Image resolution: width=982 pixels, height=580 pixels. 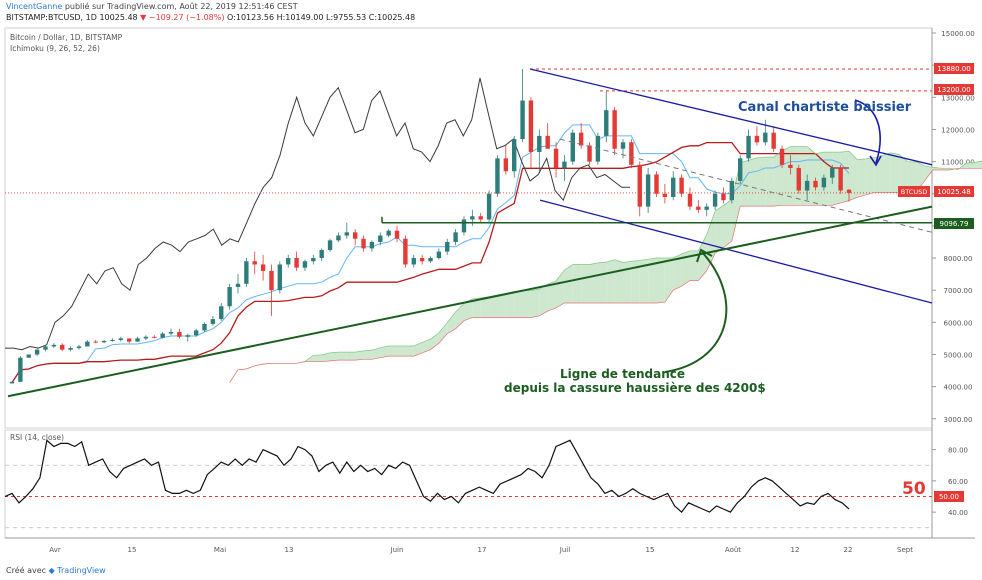 I want to click on price-tick-label: 4000.00, so click(x=958, y=388).